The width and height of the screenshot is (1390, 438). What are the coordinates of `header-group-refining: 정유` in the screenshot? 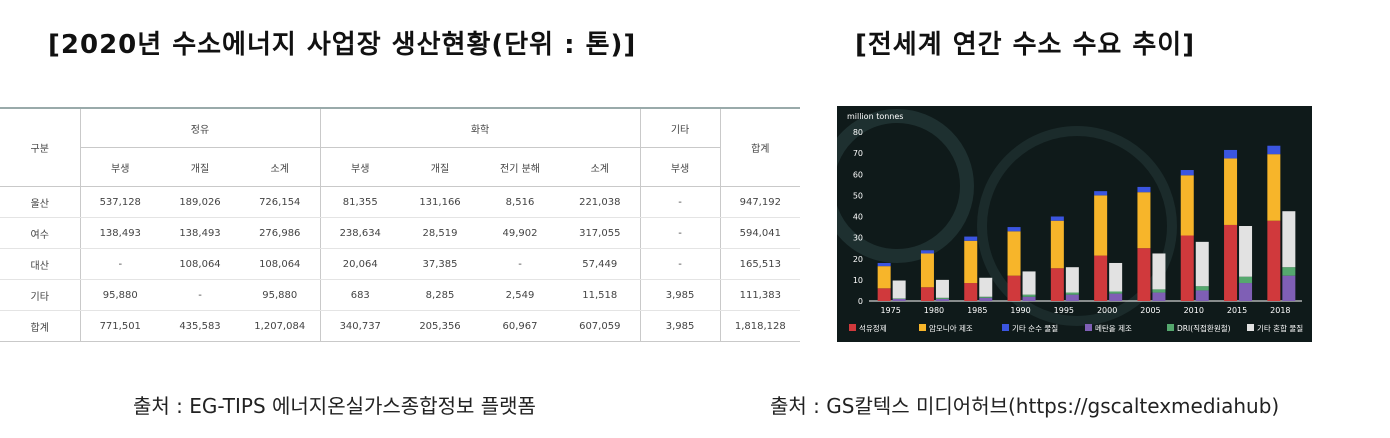 It's located at (199, 127).